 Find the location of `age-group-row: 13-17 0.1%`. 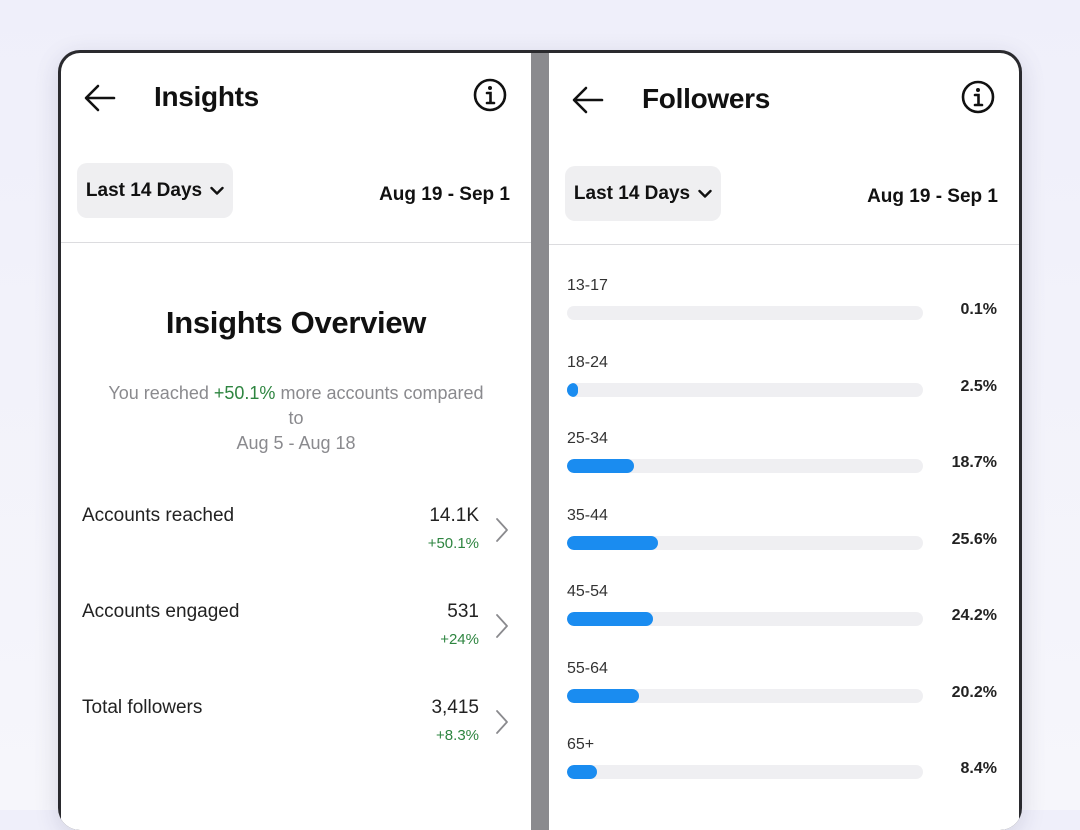

age-group-row: 13-17 0.1% is located at coordinates (784, 306).